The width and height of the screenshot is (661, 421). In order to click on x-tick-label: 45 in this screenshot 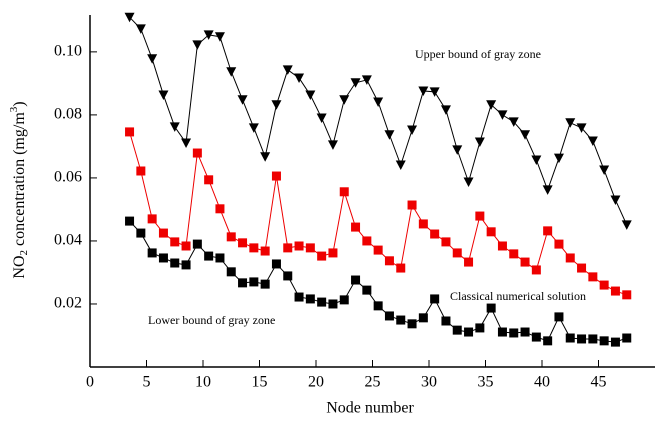, I will do `click(599, 382)`.